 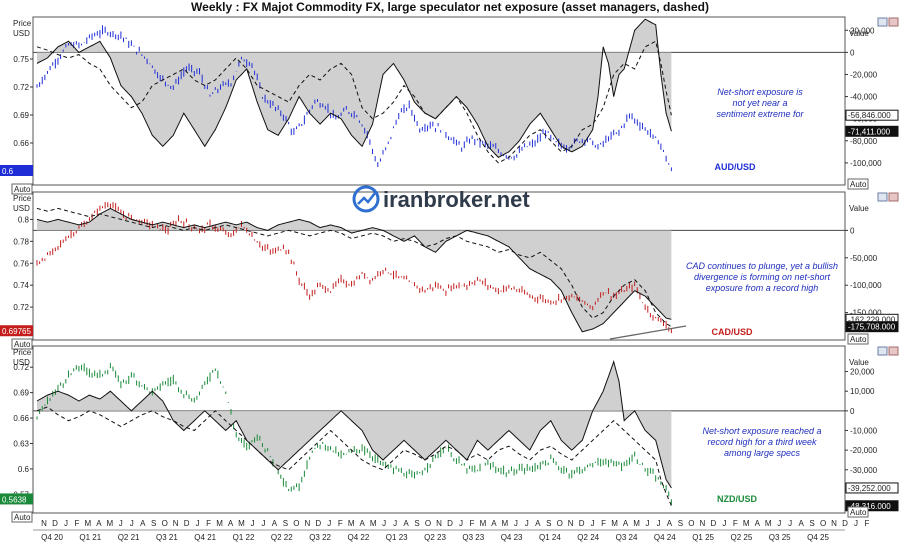 I want to click on annotation-text: sentiment extreme for, so click(x=760, y=114).